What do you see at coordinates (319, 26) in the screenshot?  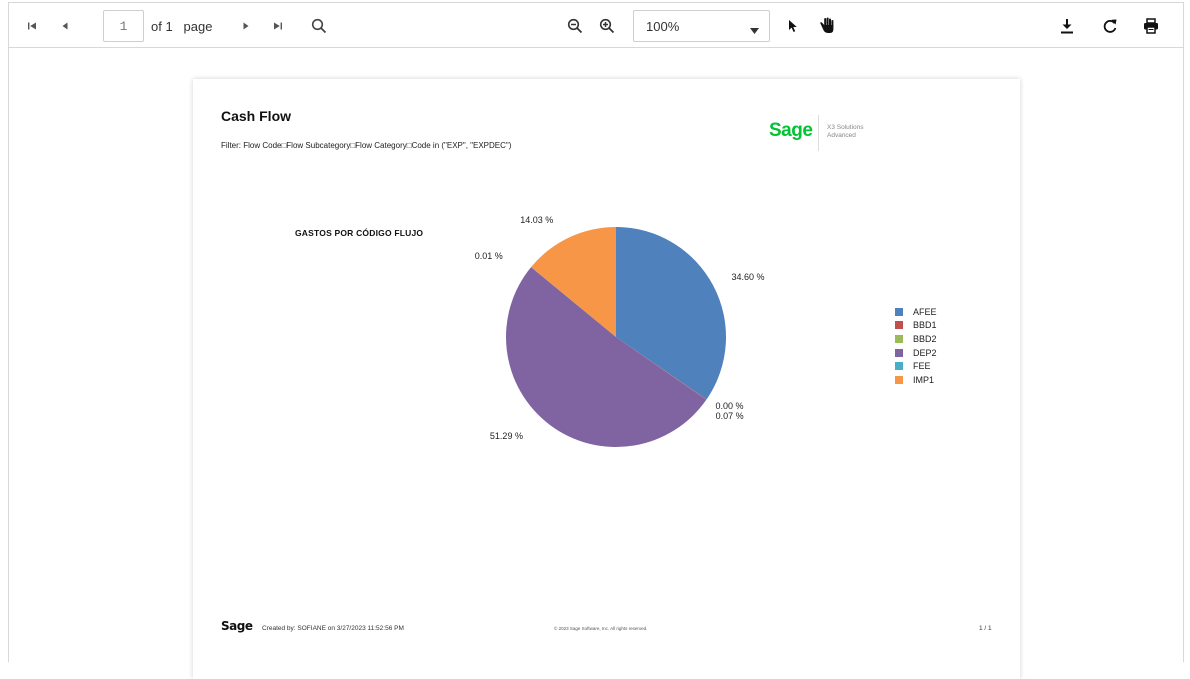 I see `search-icon` at bounding box center [319, 26].